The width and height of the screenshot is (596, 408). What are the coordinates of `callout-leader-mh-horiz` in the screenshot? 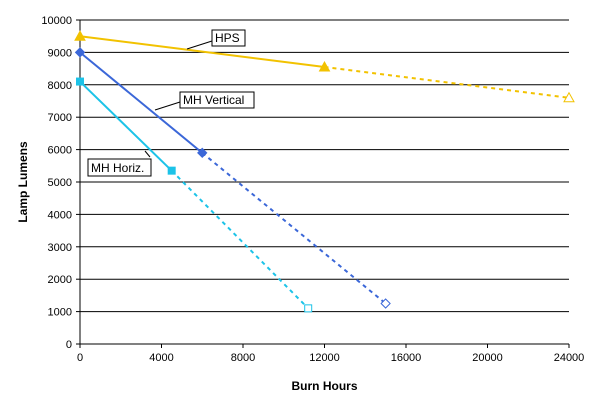 It's located at (147, 154).